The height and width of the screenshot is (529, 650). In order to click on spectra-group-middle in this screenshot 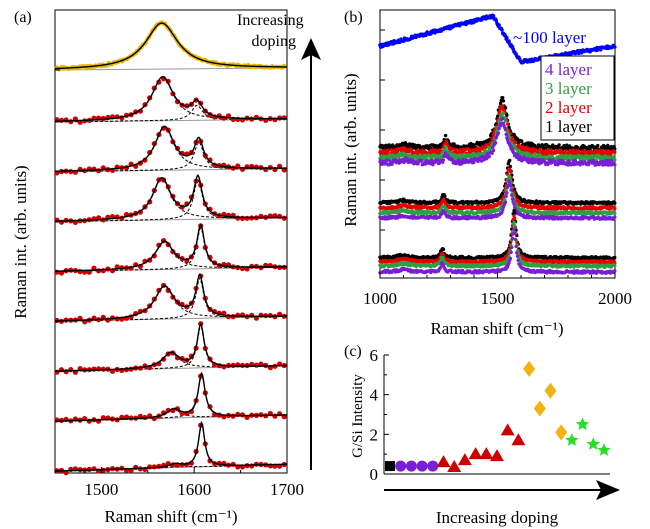, I will do `click(497, 189)`.